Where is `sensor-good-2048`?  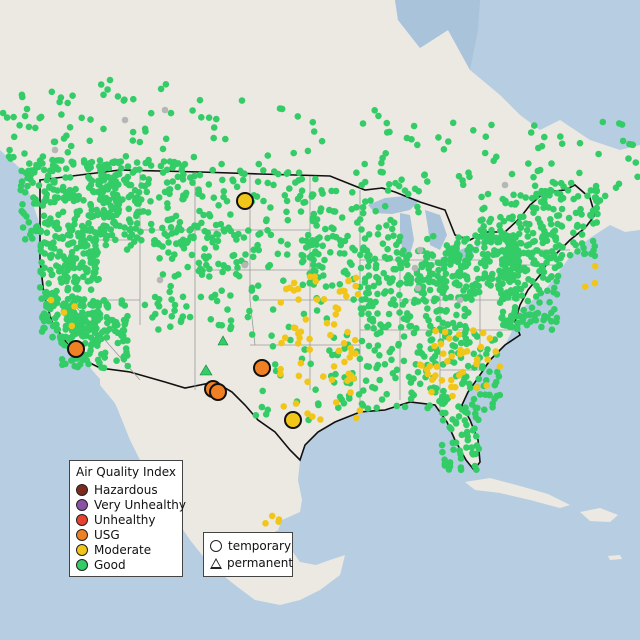
sensor-good-2048 is located at coordinates (283, 281).